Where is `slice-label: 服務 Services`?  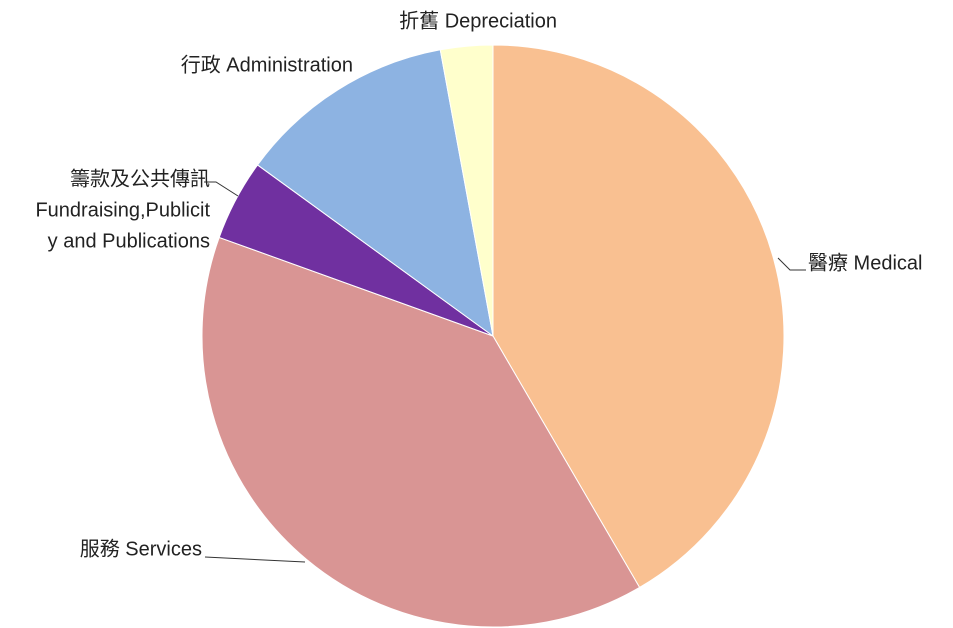 slice-label: 服務 Services is located at coordinates (141, 548).